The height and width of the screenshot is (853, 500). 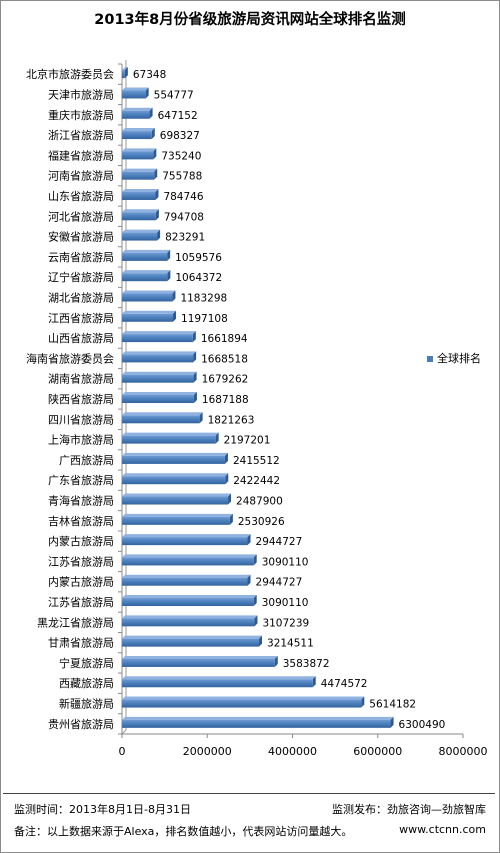 I want to click on category-label: 上海市旅游局, so click(x=81, y=440).